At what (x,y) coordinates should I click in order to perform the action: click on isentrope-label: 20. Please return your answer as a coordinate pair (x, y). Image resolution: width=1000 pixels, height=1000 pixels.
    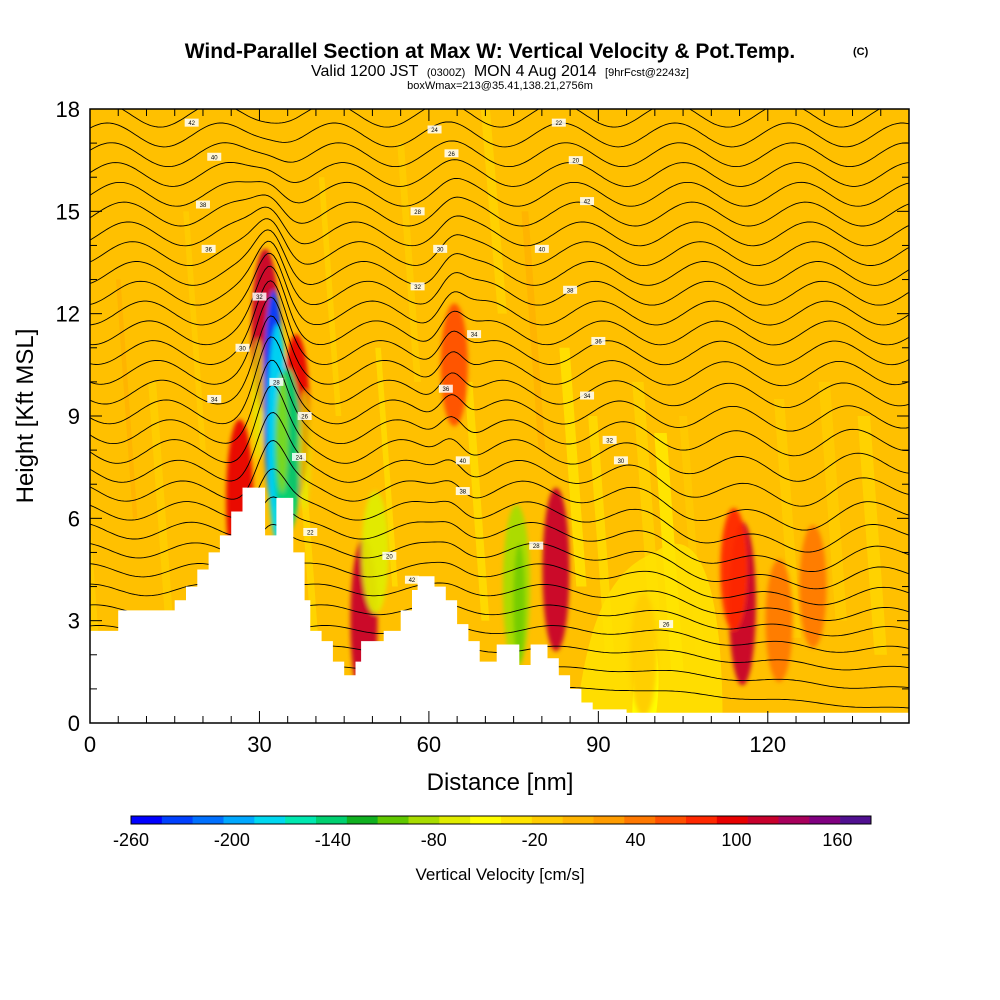
    Looking at the image, I should click on (575, 160).